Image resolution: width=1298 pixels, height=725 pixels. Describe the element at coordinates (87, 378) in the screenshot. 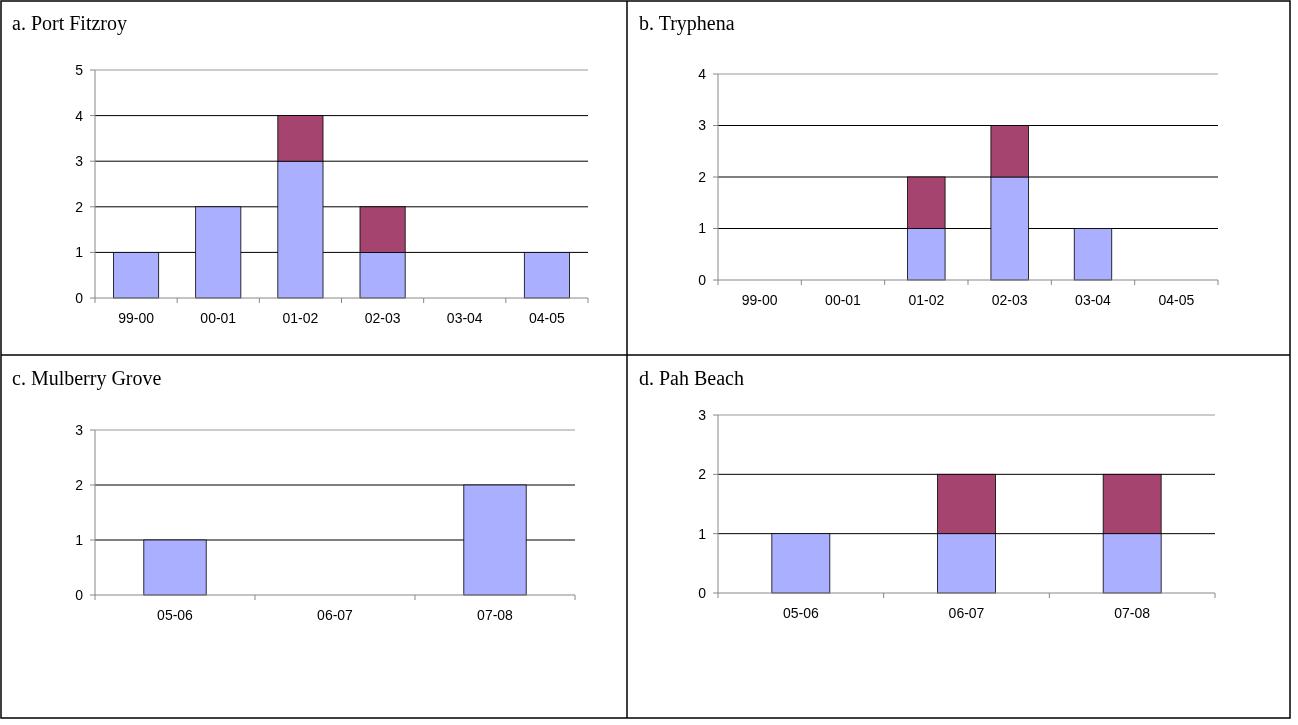

I see `chart-title: c. Mulberry Grove` at that location.